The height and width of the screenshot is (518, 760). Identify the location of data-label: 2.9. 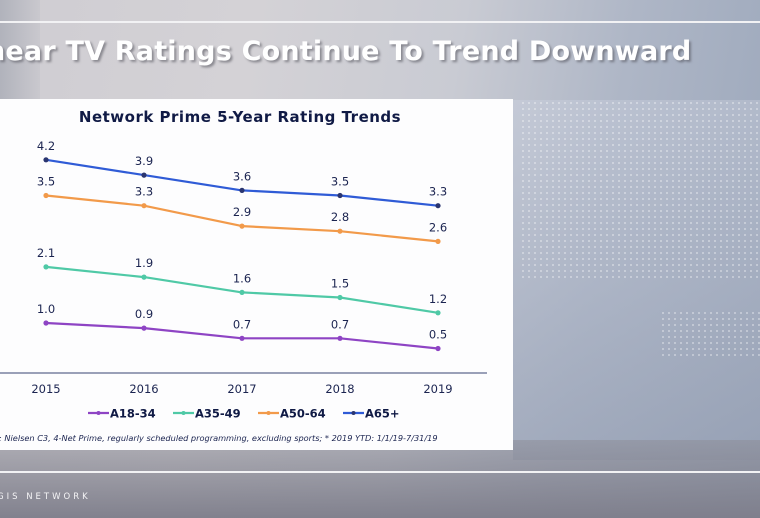
(242, 212).